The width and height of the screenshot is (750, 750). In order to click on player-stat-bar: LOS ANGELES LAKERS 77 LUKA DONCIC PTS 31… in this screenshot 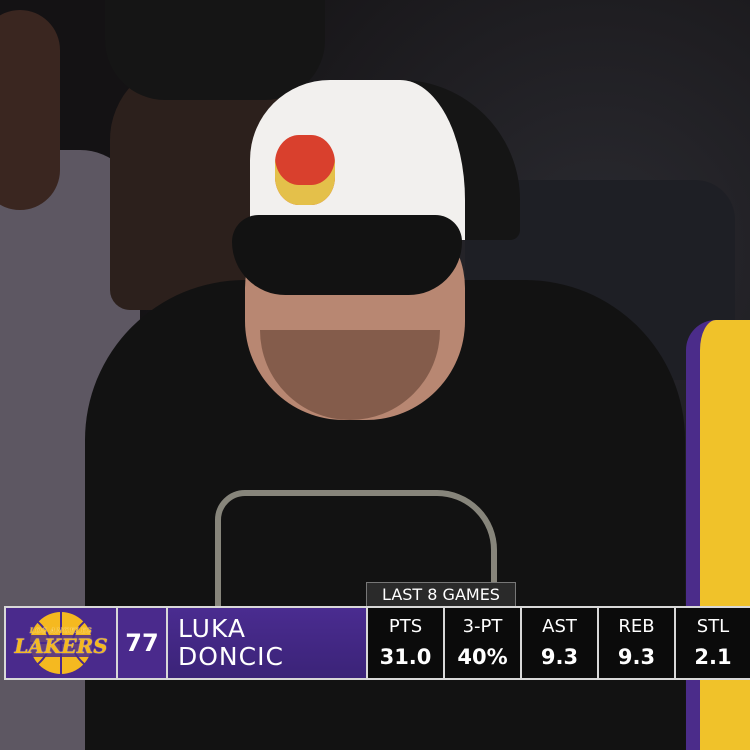, I will do `click(377, 643)`.